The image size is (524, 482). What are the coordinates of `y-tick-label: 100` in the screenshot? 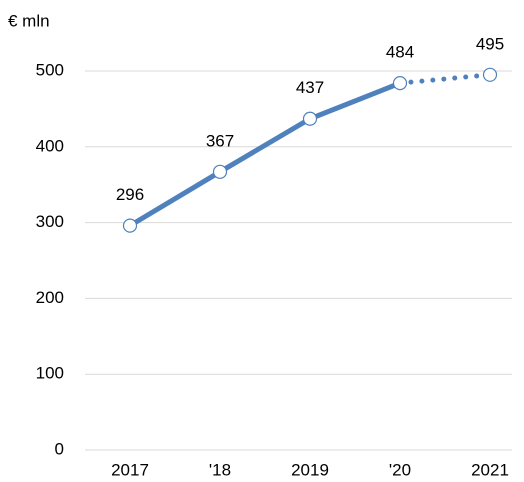 It's located at (50, 373).